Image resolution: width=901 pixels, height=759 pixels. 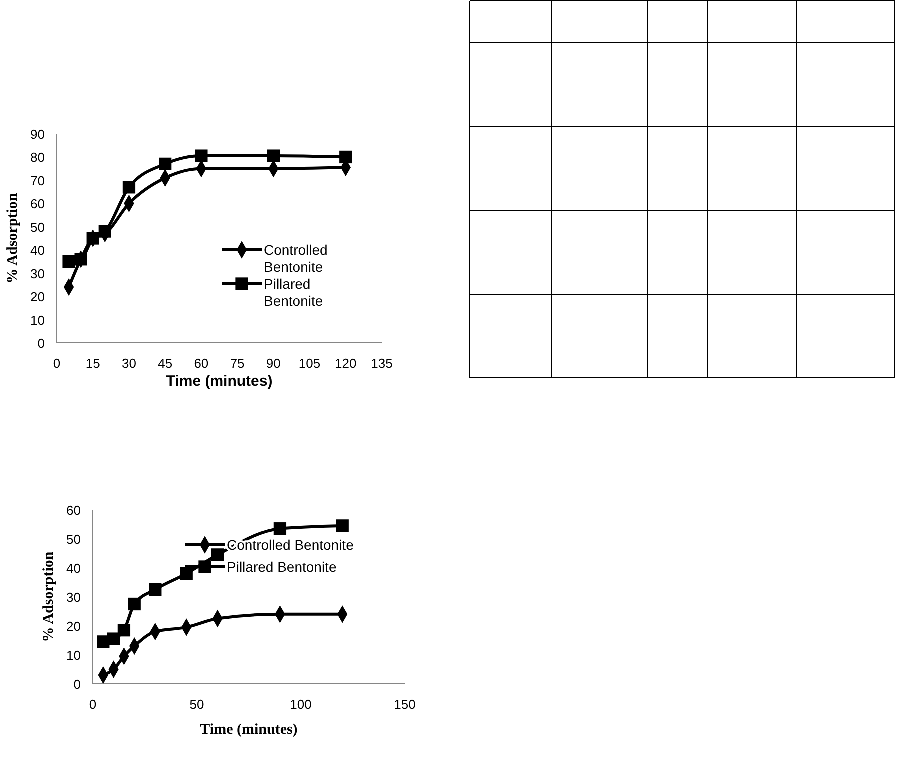 What do you see at coordinates (237, 363) in the screenshot?
I see `x-tick-label: 75` at bounding box center [237, 363].